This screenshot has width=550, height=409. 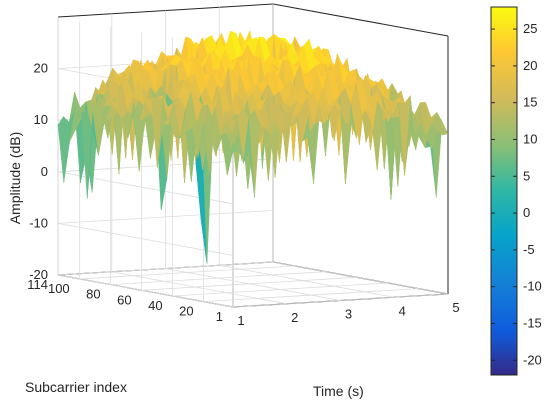 I want to click on colorbar-tick-label: 15, so click(x=530, y=102).